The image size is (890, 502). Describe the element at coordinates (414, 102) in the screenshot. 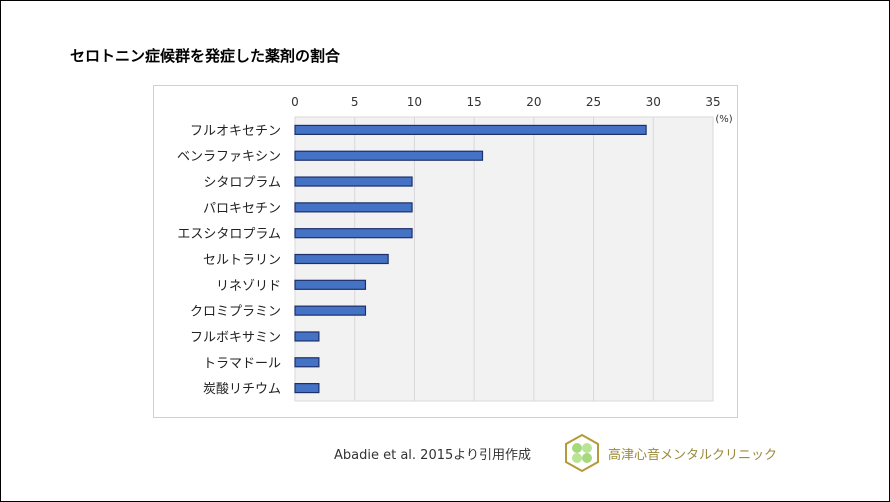

I see `x-tick-label: 10` at that location.